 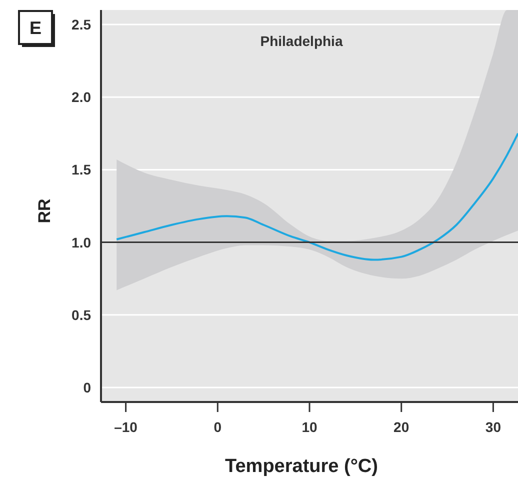 I want to click on x-tick-label: 30, so click(x=493, y=427).